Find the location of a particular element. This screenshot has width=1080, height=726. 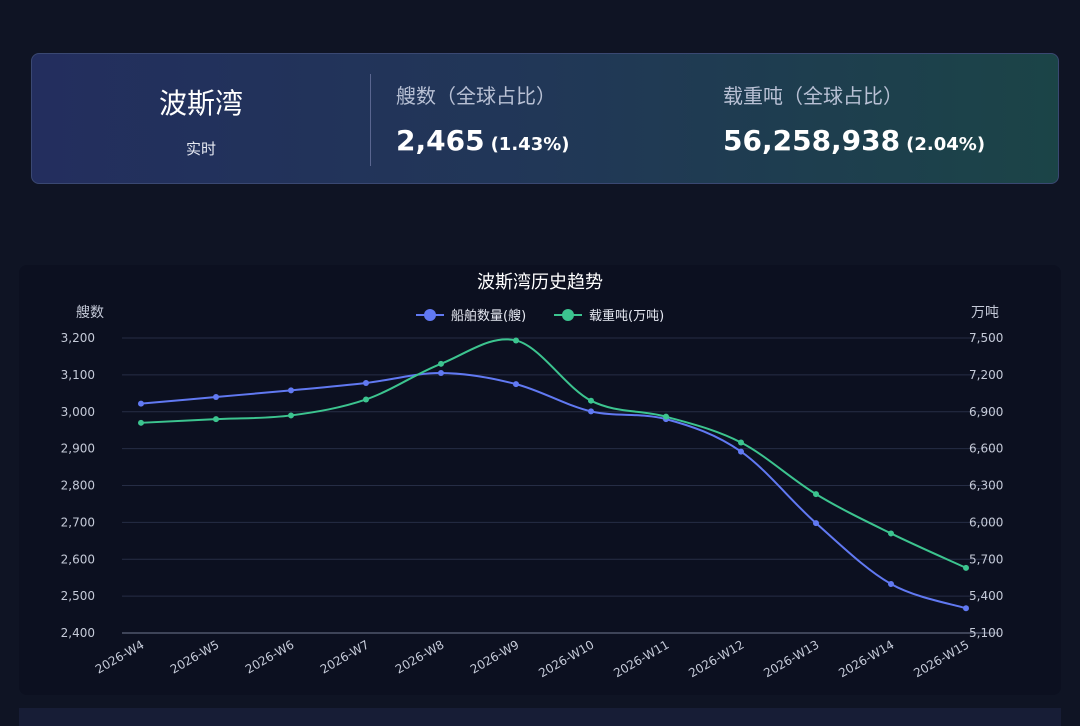

y-left-tick-label: 2,700 is located at coordinates (78, 522).